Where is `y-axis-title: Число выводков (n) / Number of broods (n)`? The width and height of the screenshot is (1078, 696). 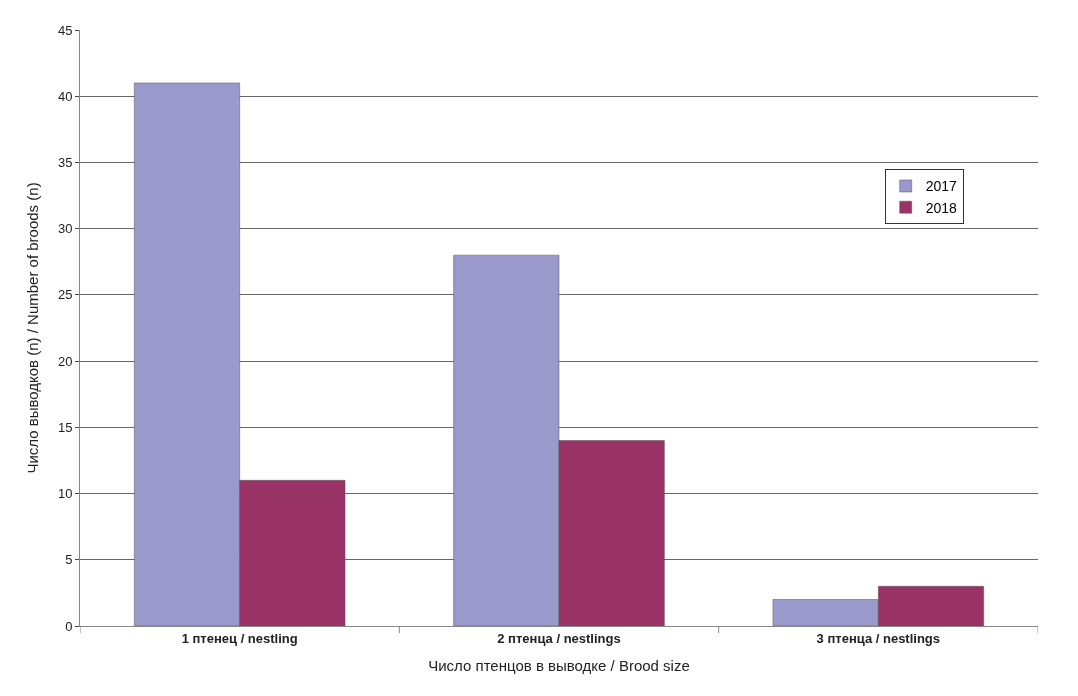 y-axis-title: Число выводков (n) / Number of broods (n) is located at coordinates (33, 328).